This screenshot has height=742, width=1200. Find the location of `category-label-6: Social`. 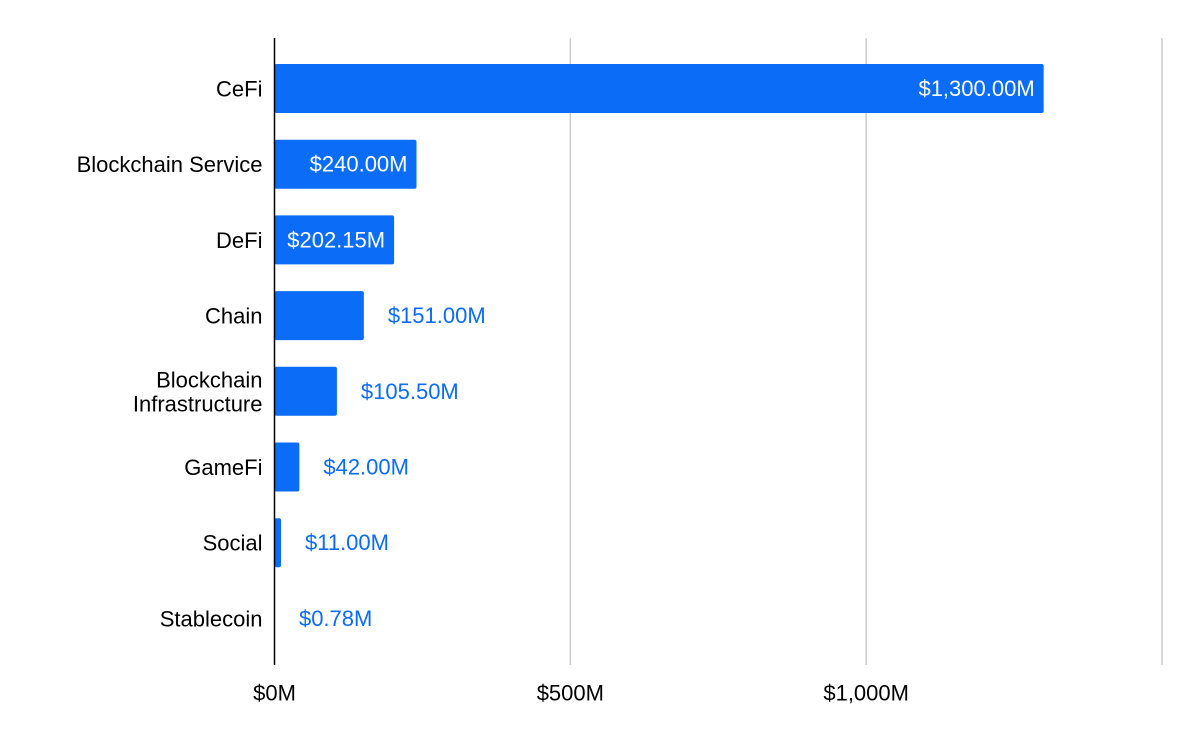

category-label-6: Social is located at coordinates (233, 542).